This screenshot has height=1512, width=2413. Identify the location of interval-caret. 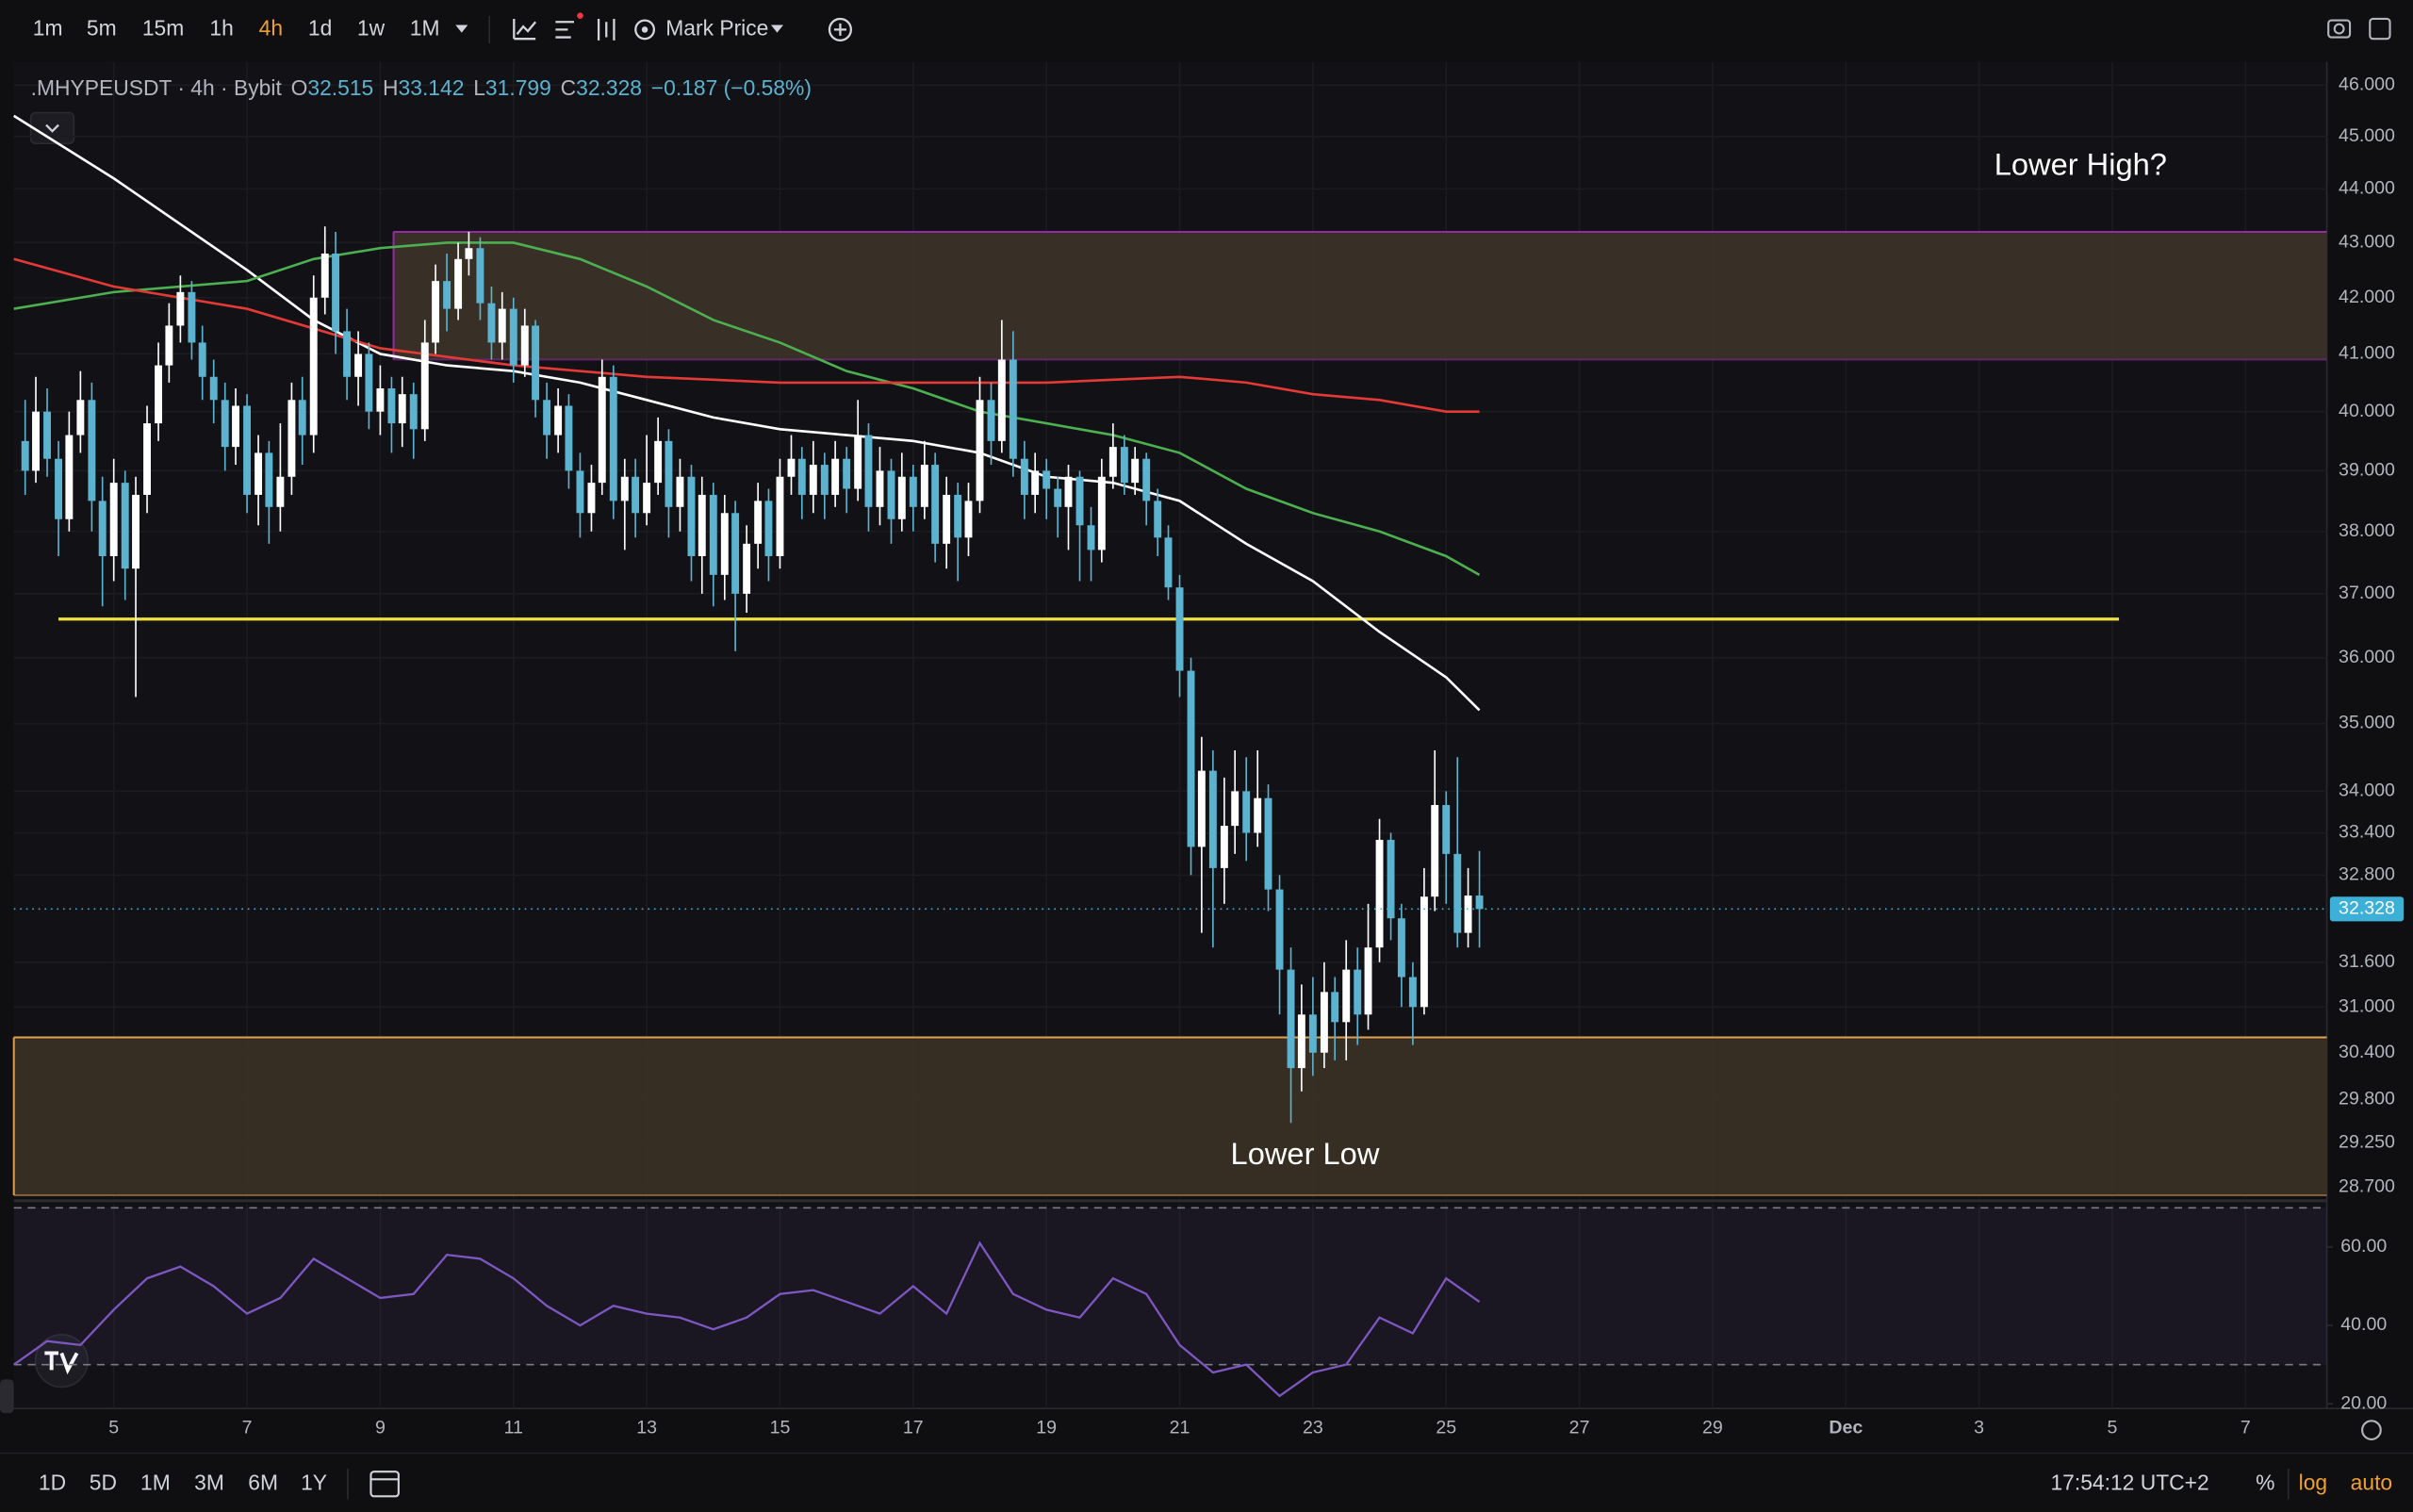
(462, 29).